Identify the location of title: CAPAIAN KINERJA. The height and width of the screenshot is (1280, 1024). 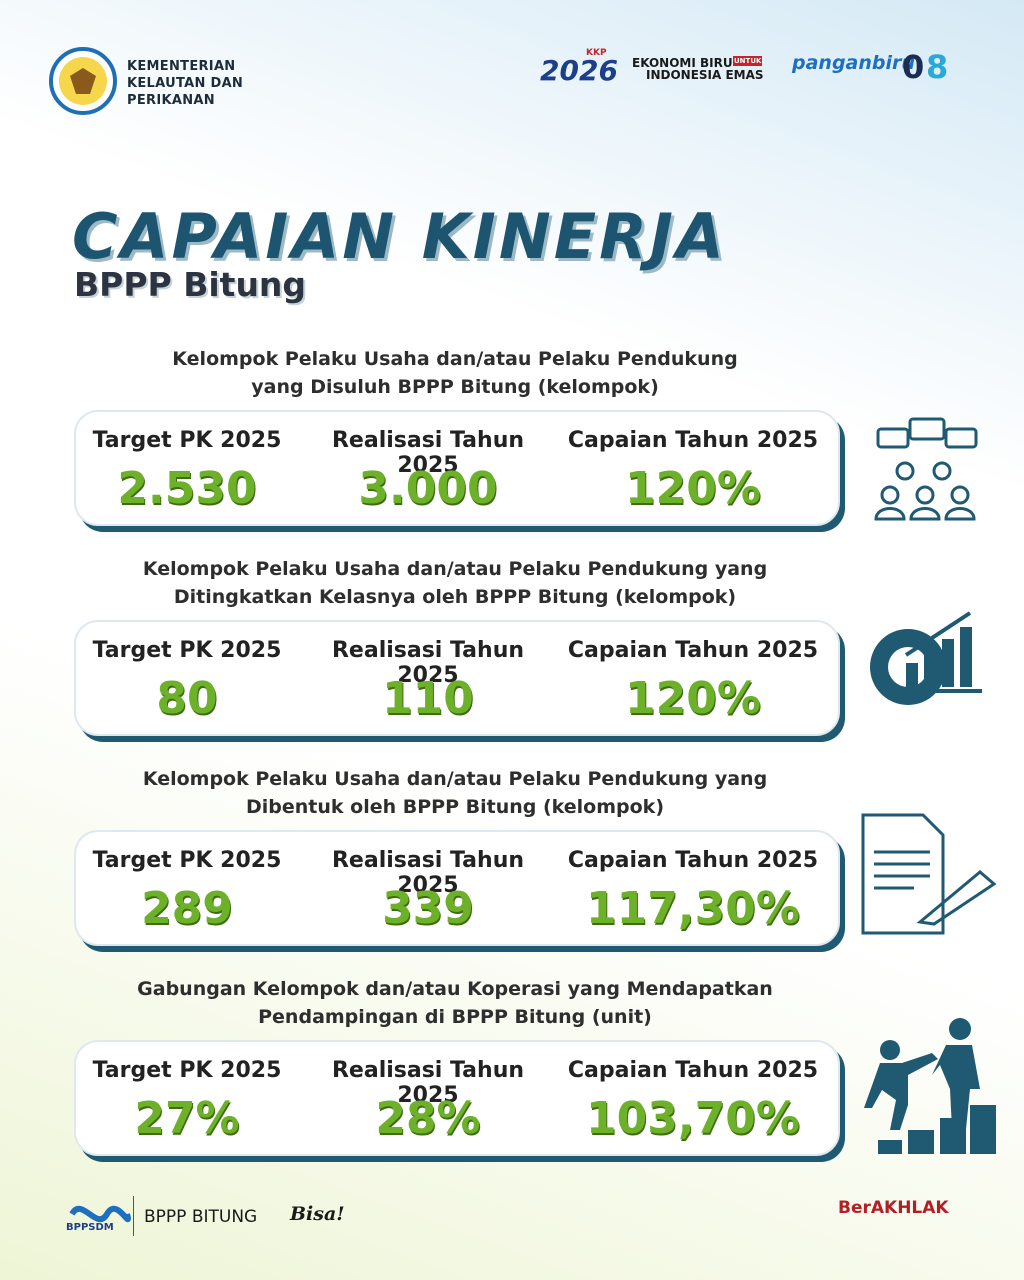
(399, 236).